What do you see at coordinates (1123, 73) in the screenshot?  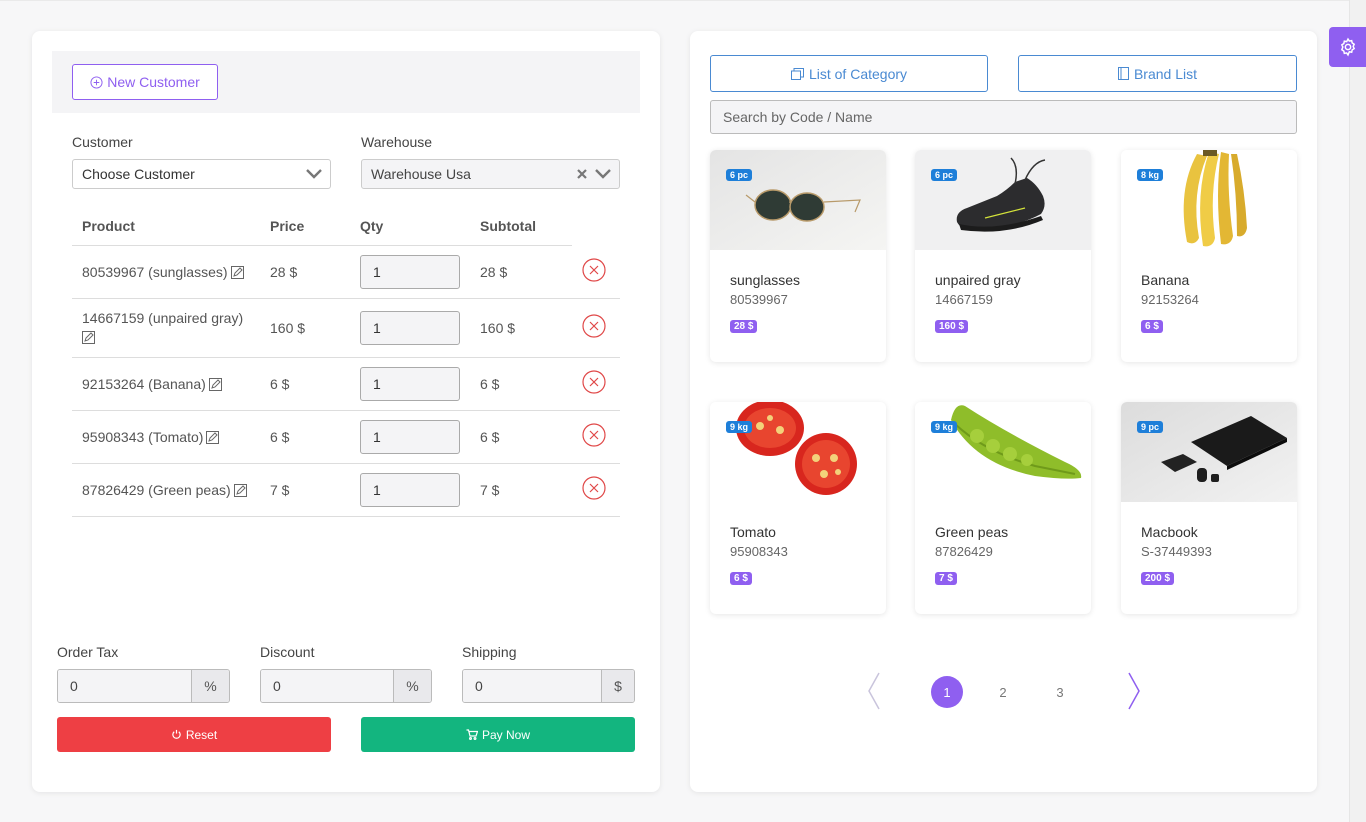 I see `book-icon` at bounding box center [1123, 73].